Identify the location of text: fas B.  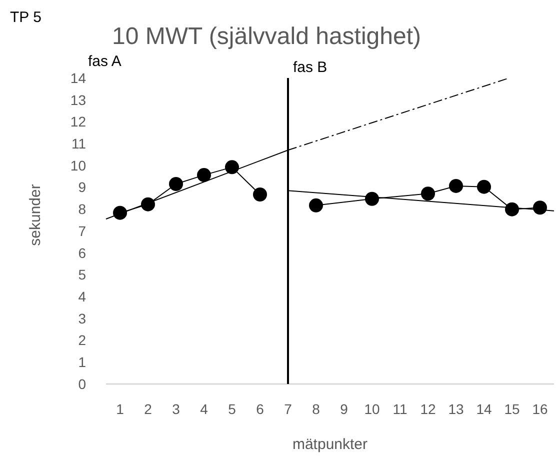
(310, 67).